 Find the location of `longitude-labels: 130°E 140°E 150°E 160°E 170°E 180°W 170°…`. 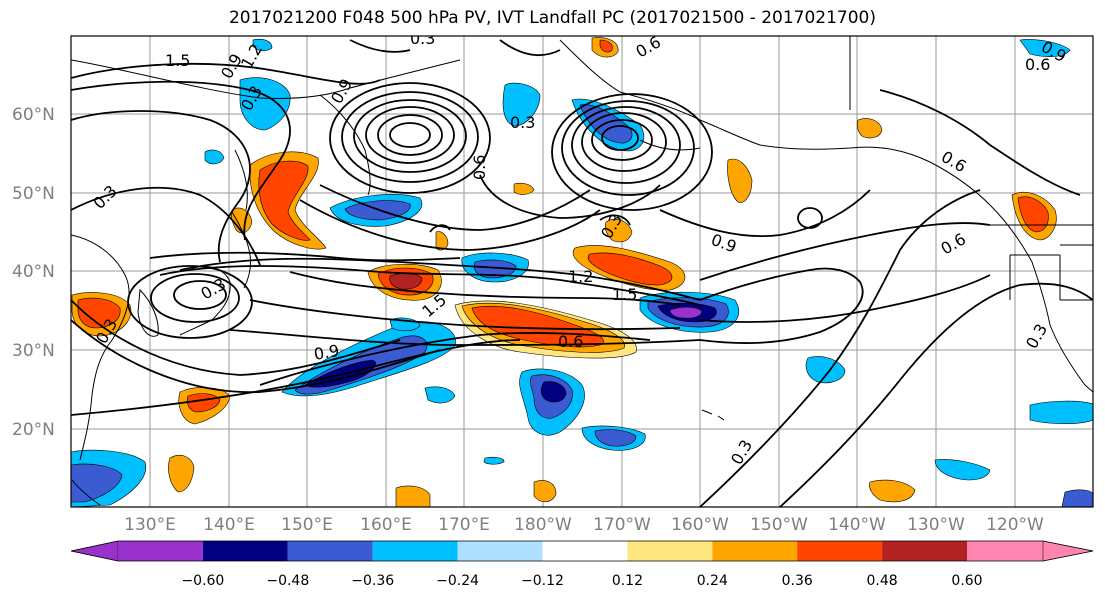

longitude-labels: 130°E 140°E 150°E 160°E 170°E 180°W 170°… is located at coordinates (584, 525).